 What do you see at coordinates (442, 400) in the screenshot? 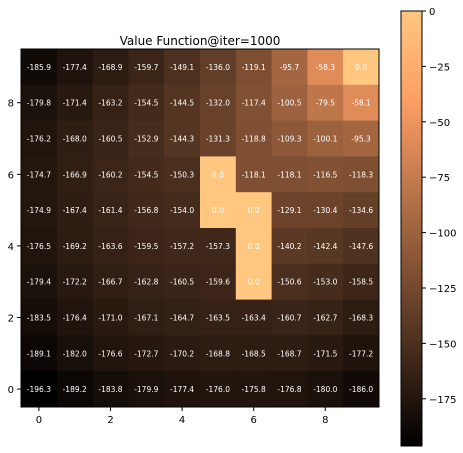
I see `colorbar-tick-label: −175` at bounding box center [442, 400].